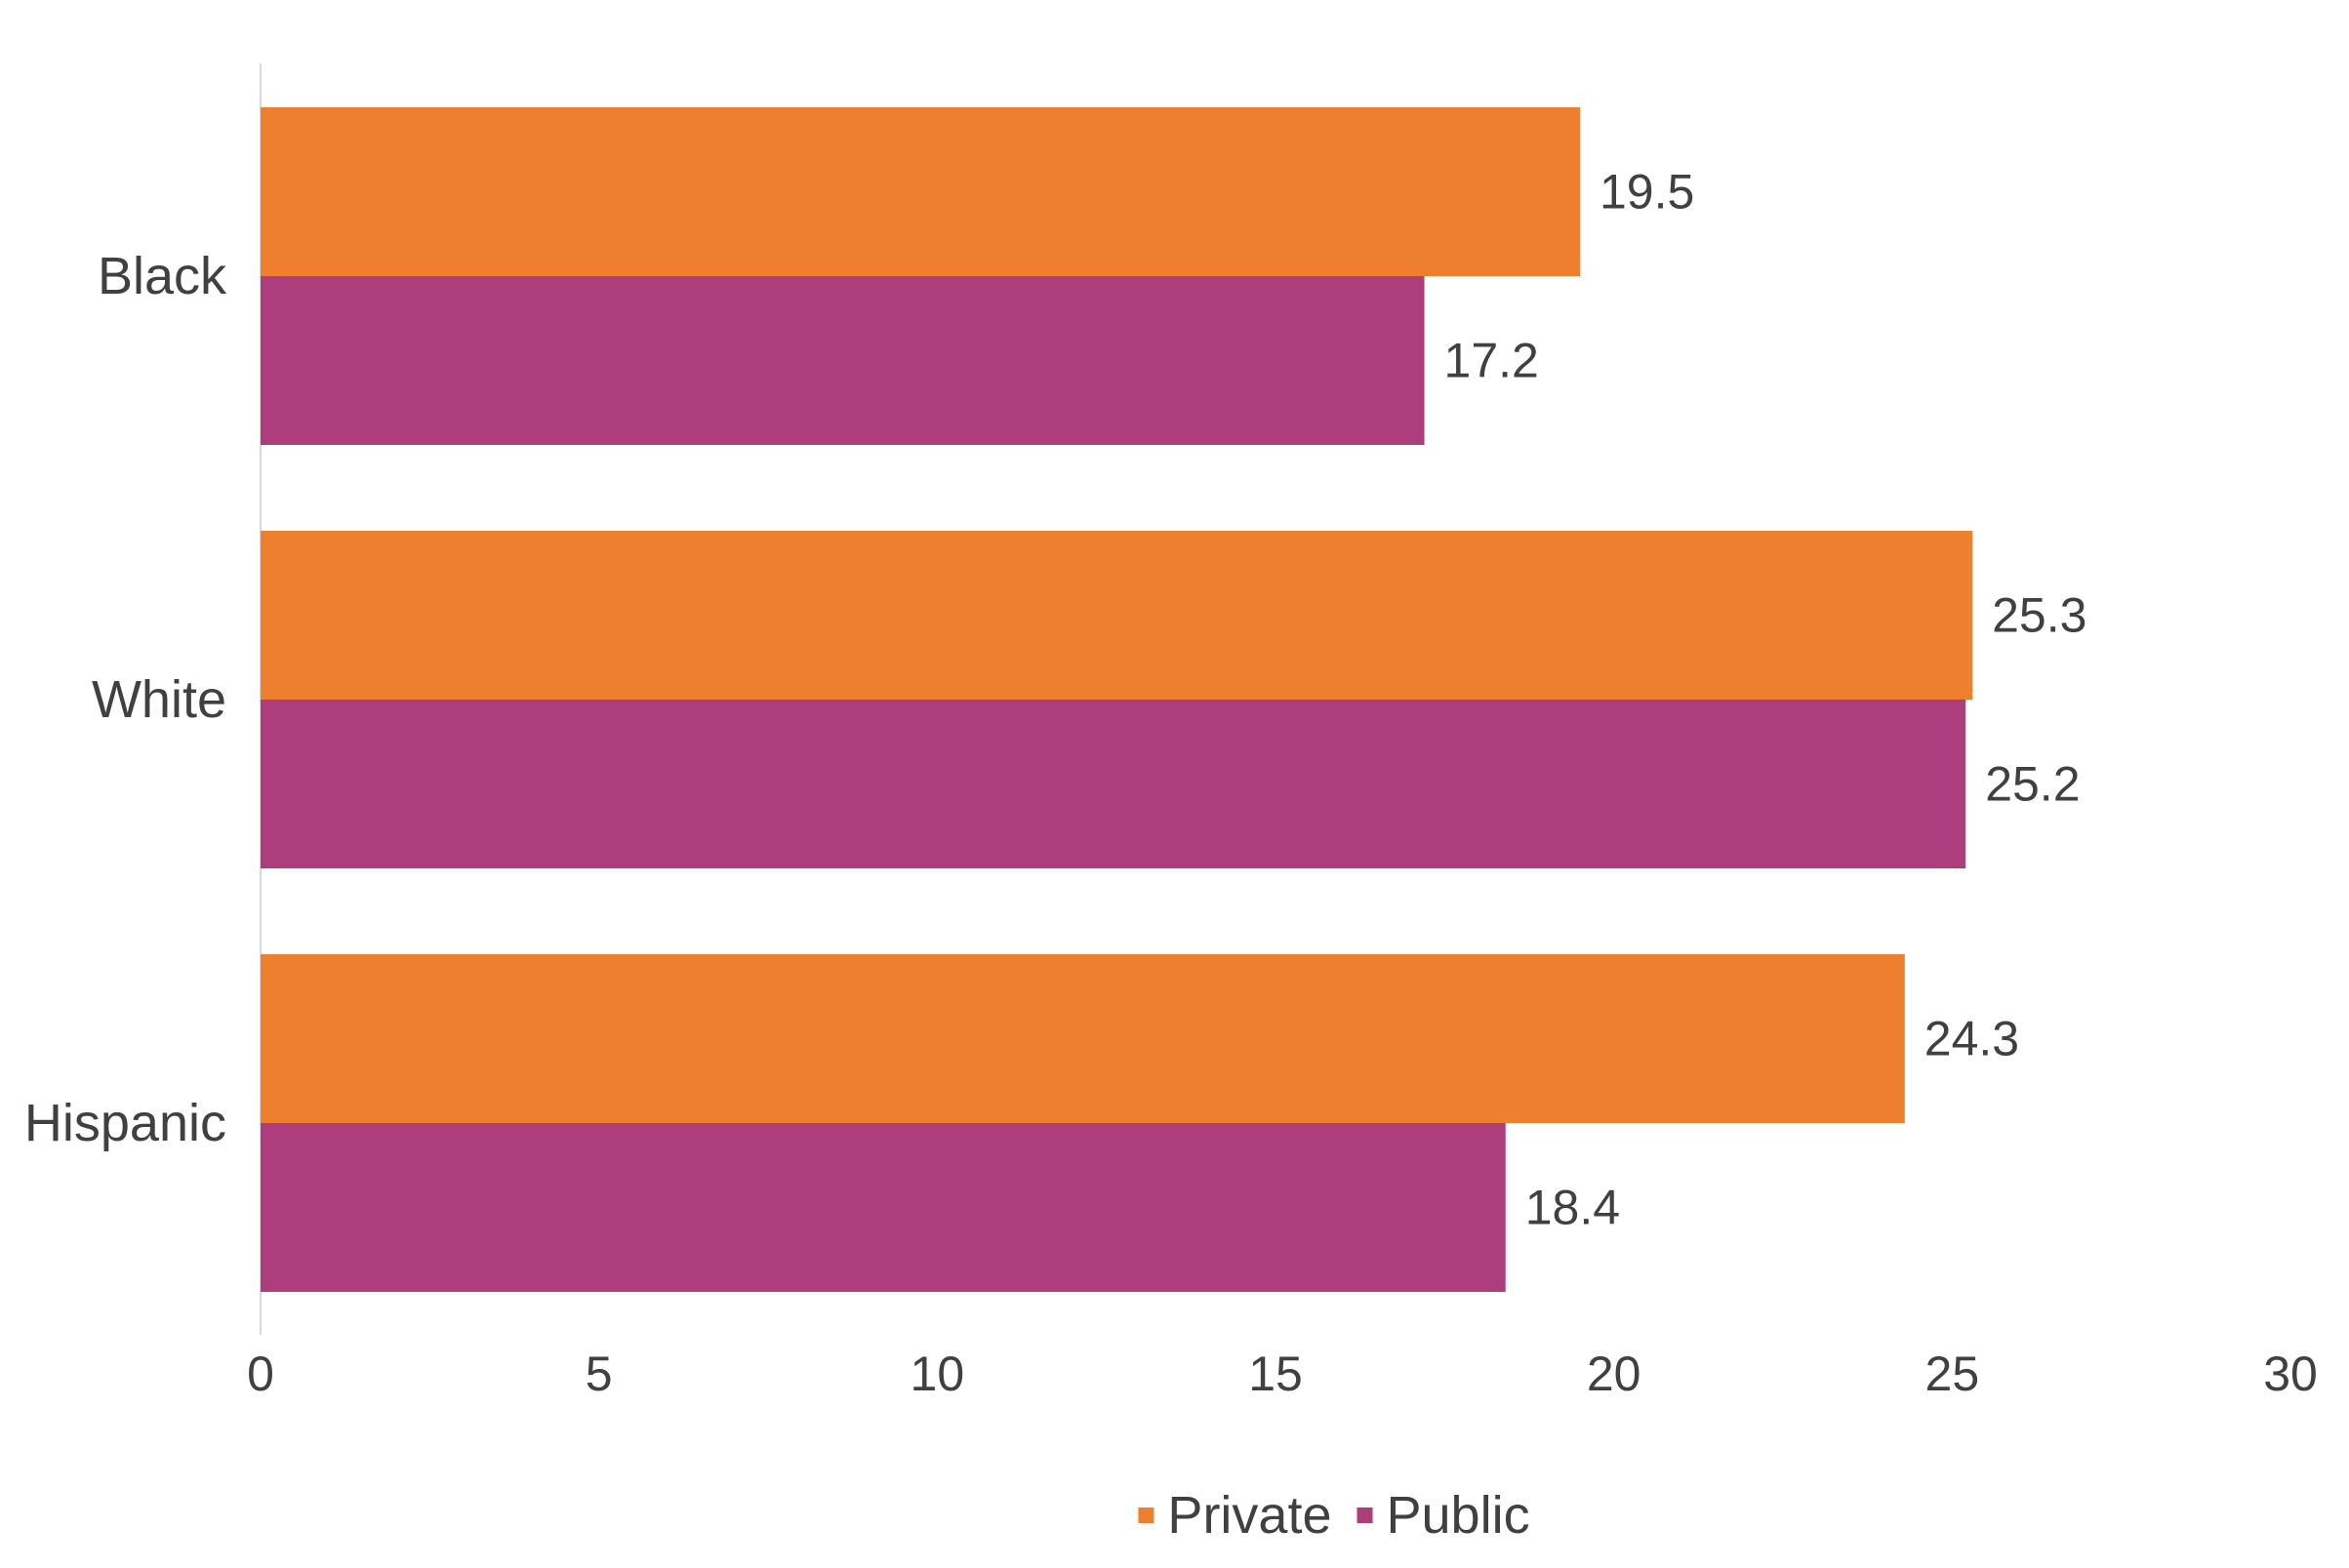 This screenshot has width=2349, height=1568. Describe the element at coordinates (163, 276) in the screenshot. I see `category-label-black: Black` at that location.